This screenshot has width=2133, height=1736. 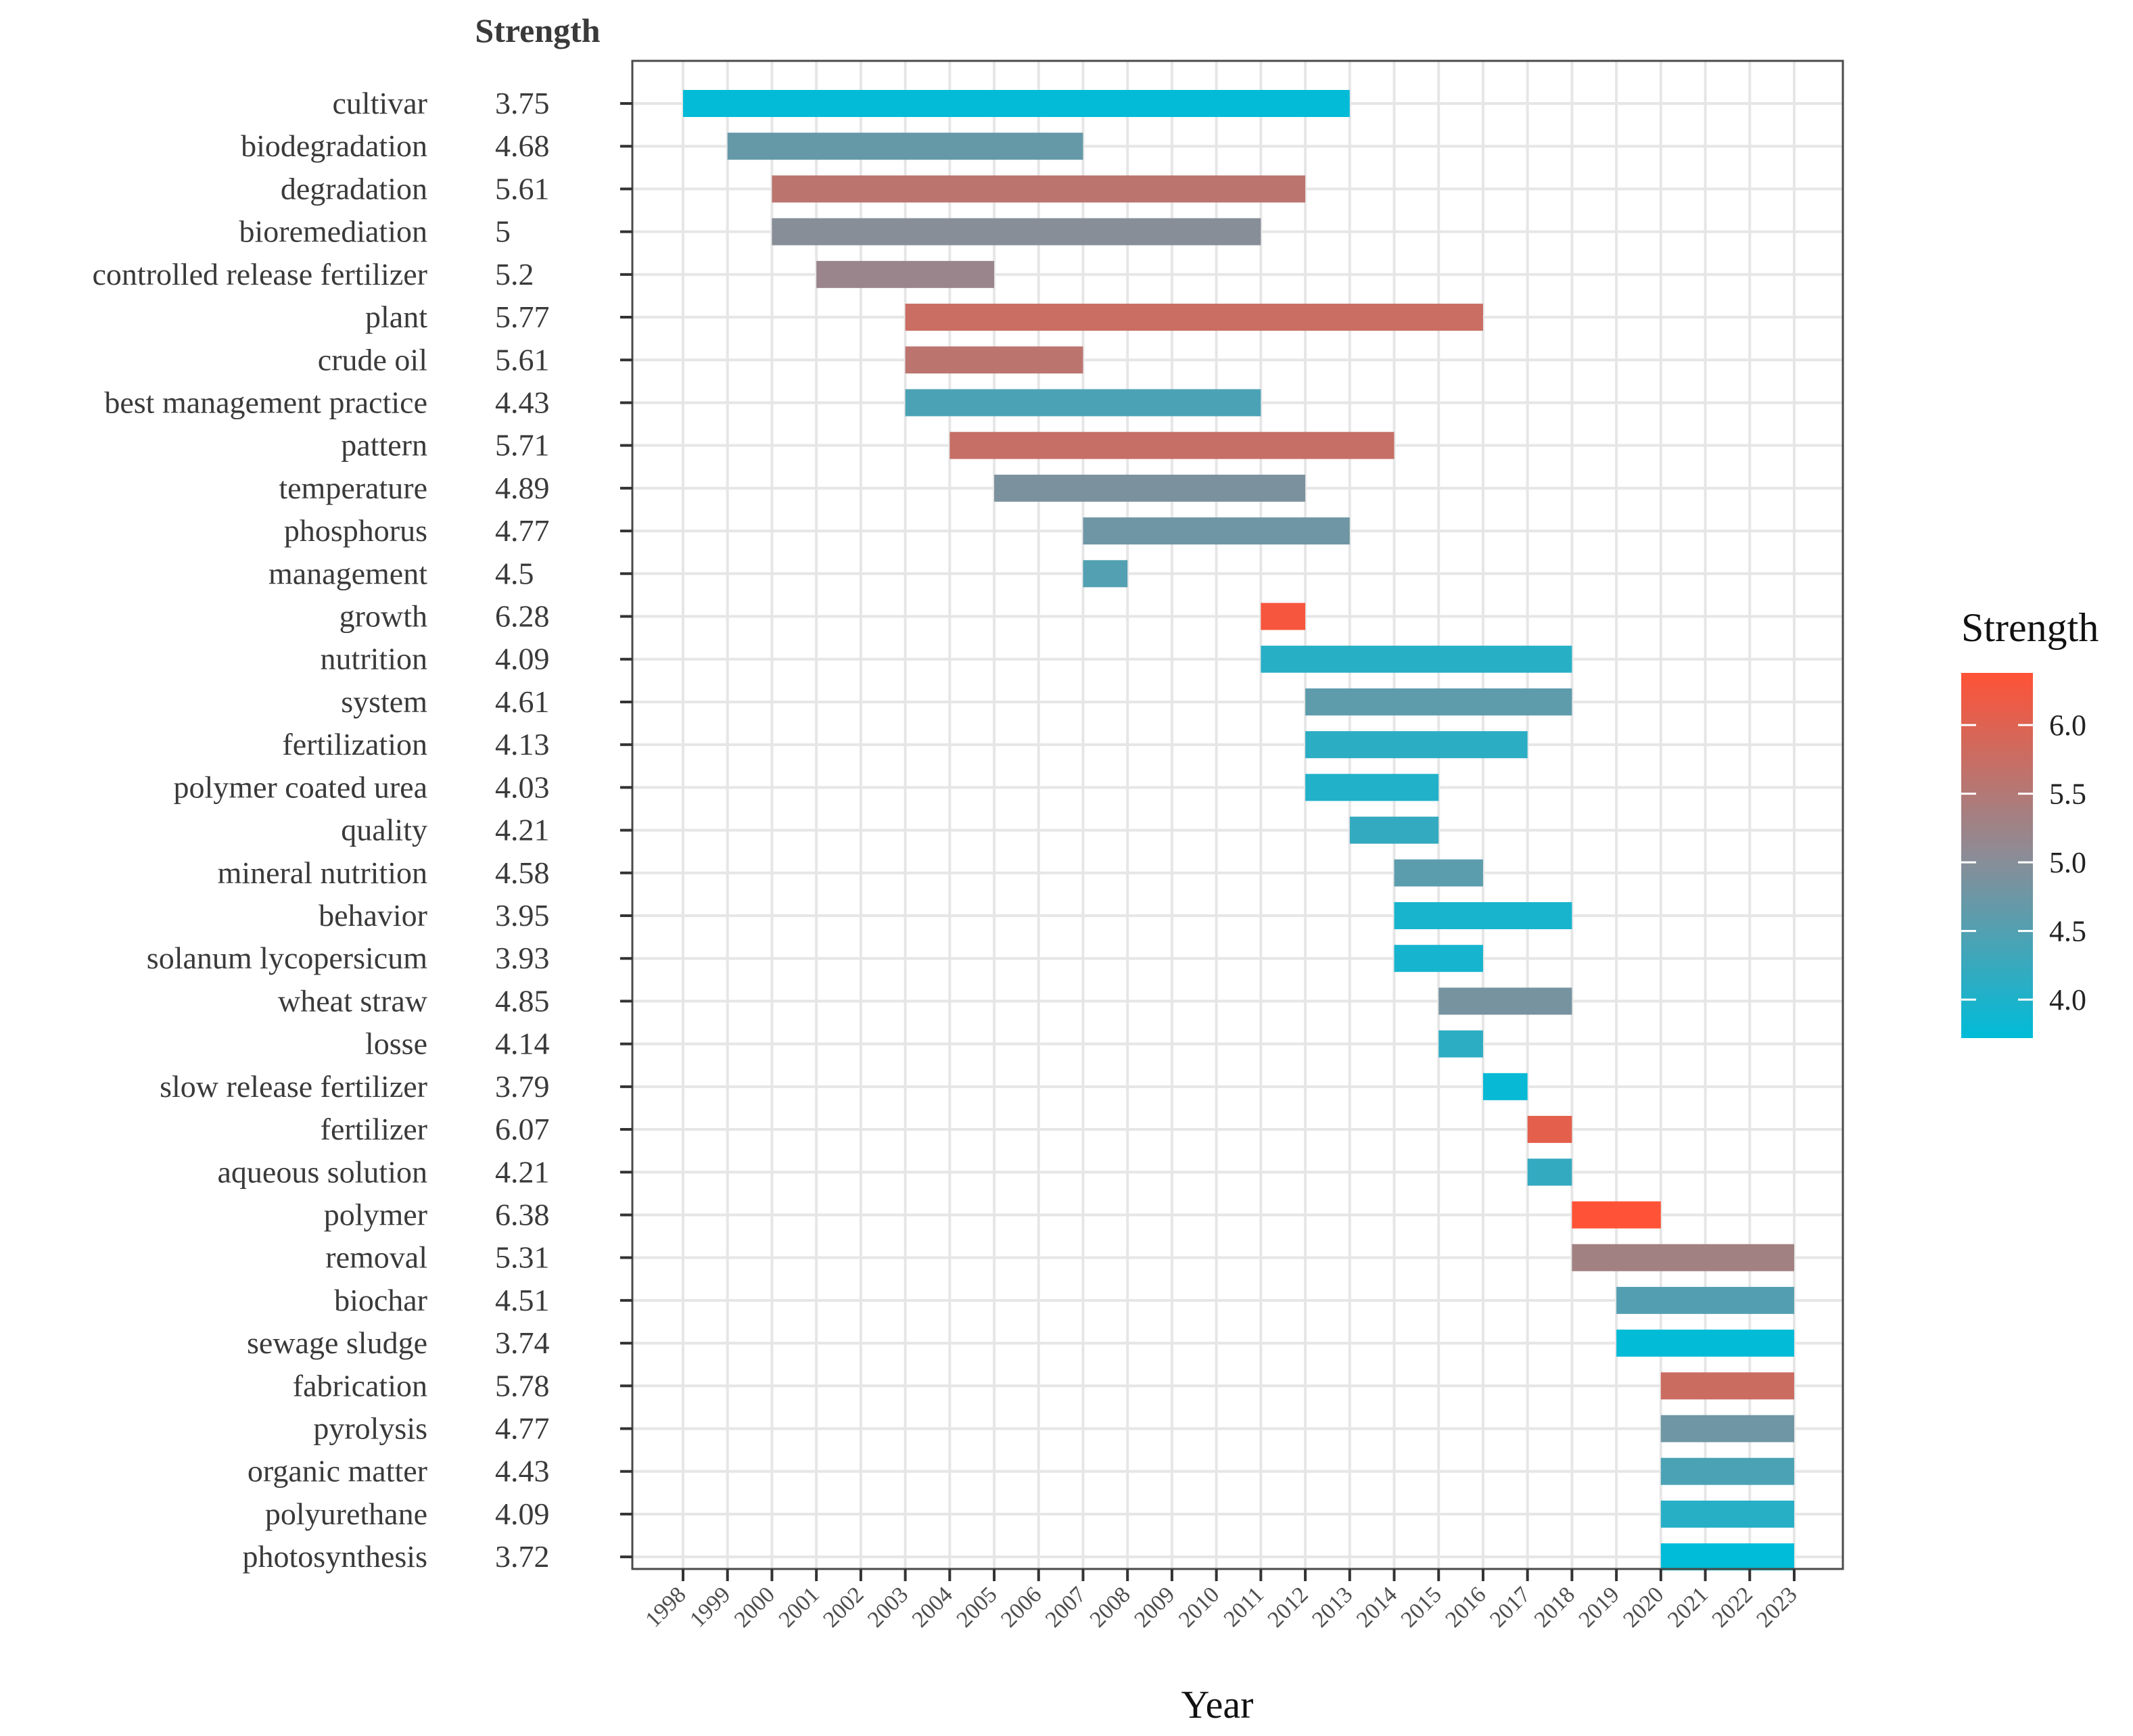 What do you see at coordinates (522, 445) in the screenshot?
I see `strength-value: 5.71` at bounding box center [522, 445].